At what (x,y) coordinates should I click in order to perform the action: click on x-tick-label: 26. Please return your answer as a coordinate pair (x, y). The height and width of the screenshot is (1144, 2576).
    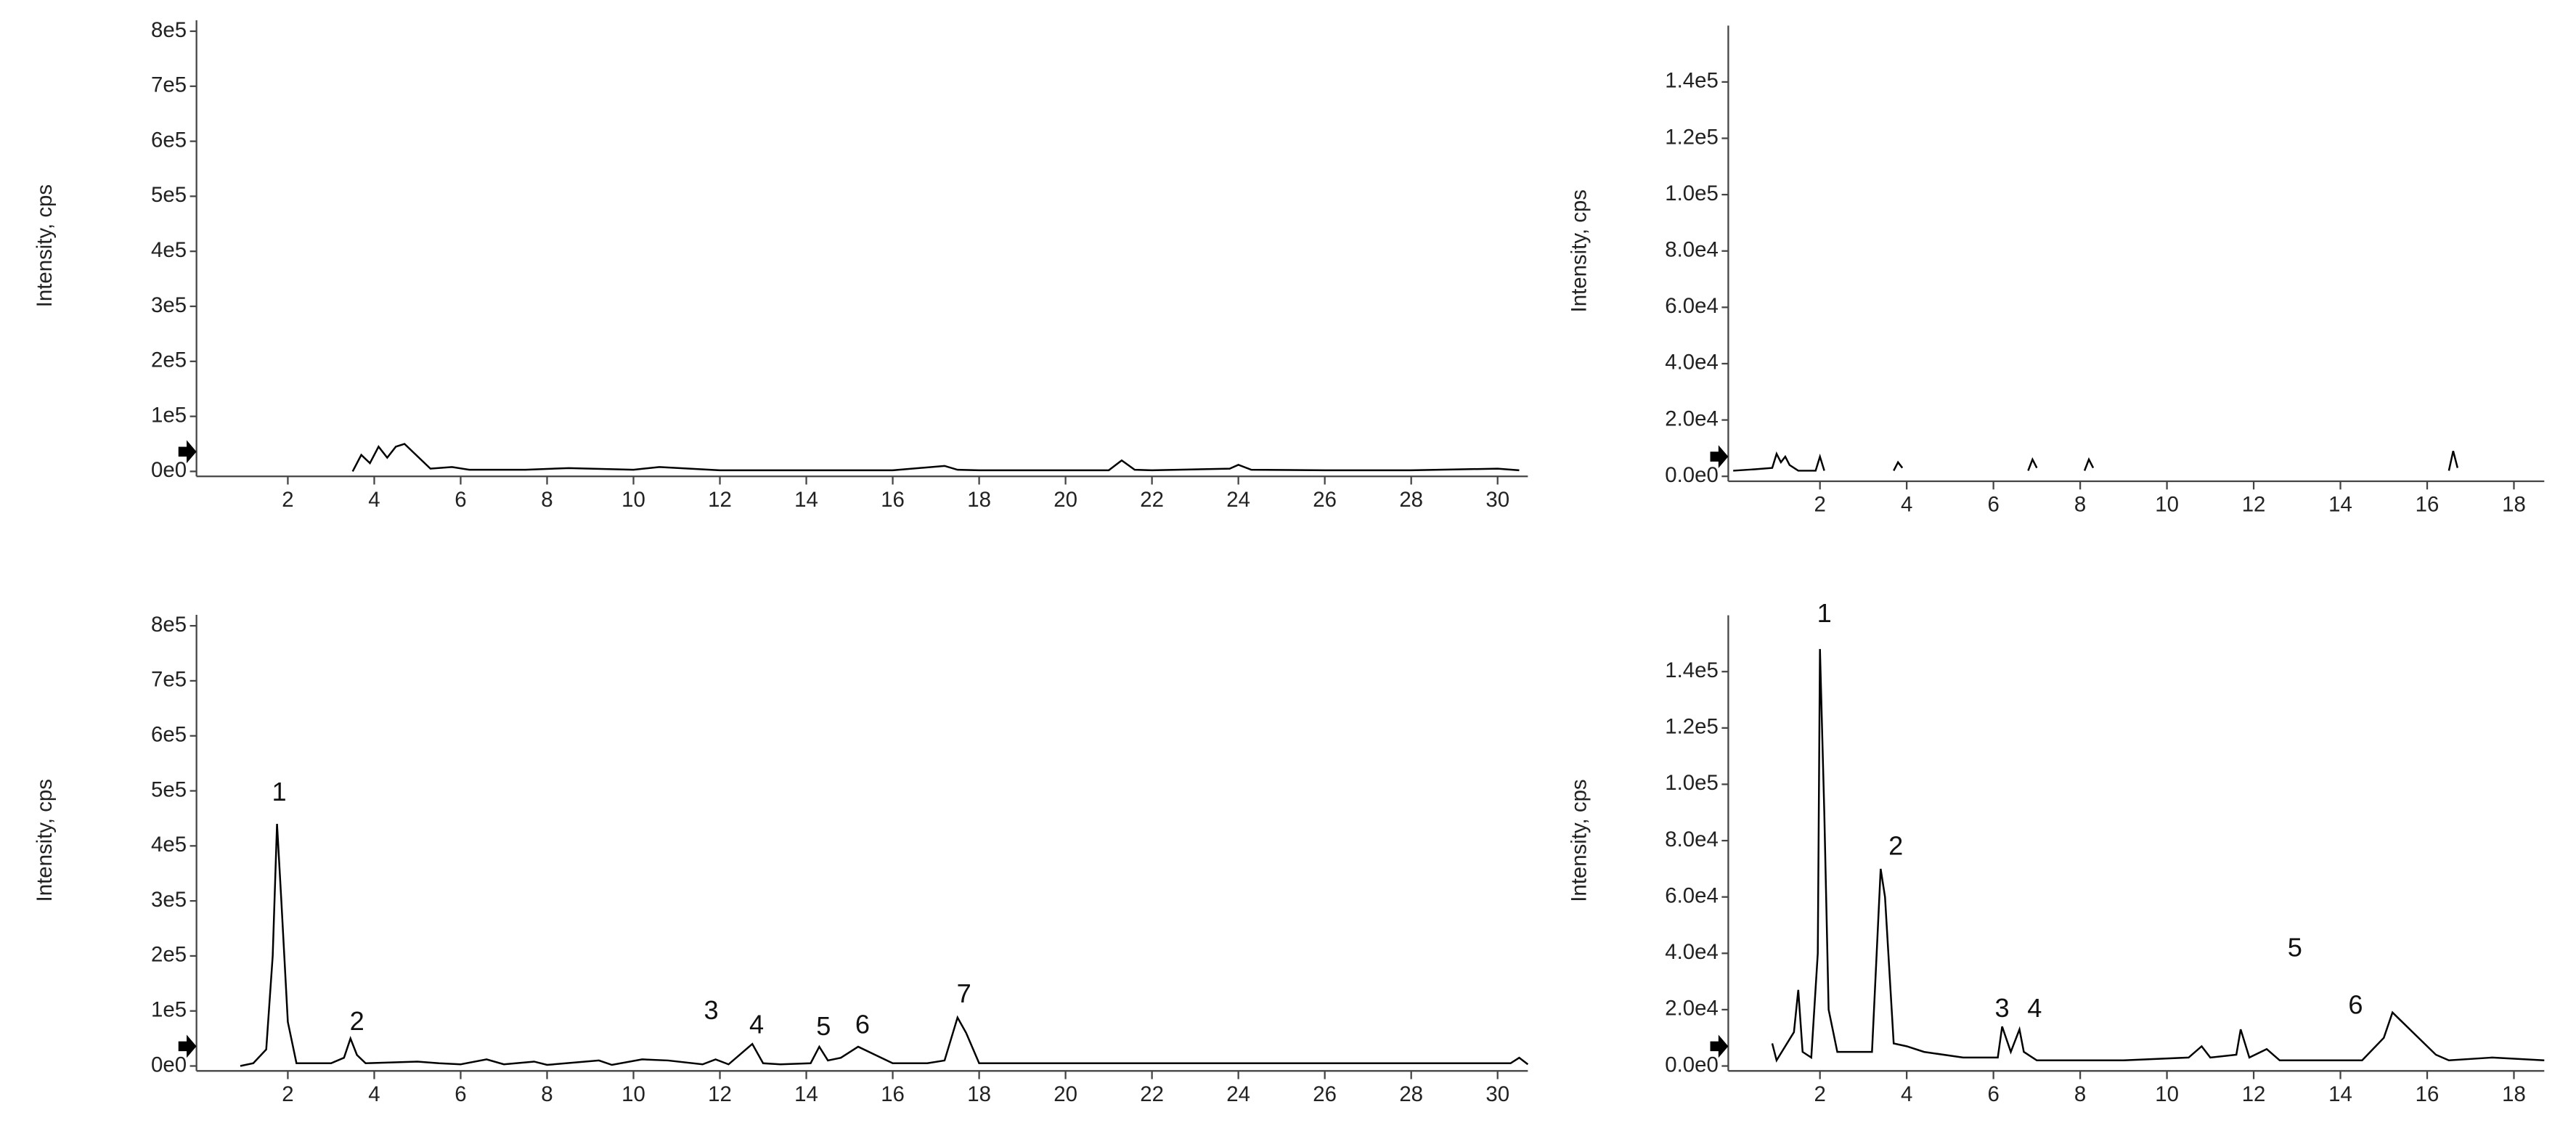
    Looking at the image, I should click on (1325, 500).